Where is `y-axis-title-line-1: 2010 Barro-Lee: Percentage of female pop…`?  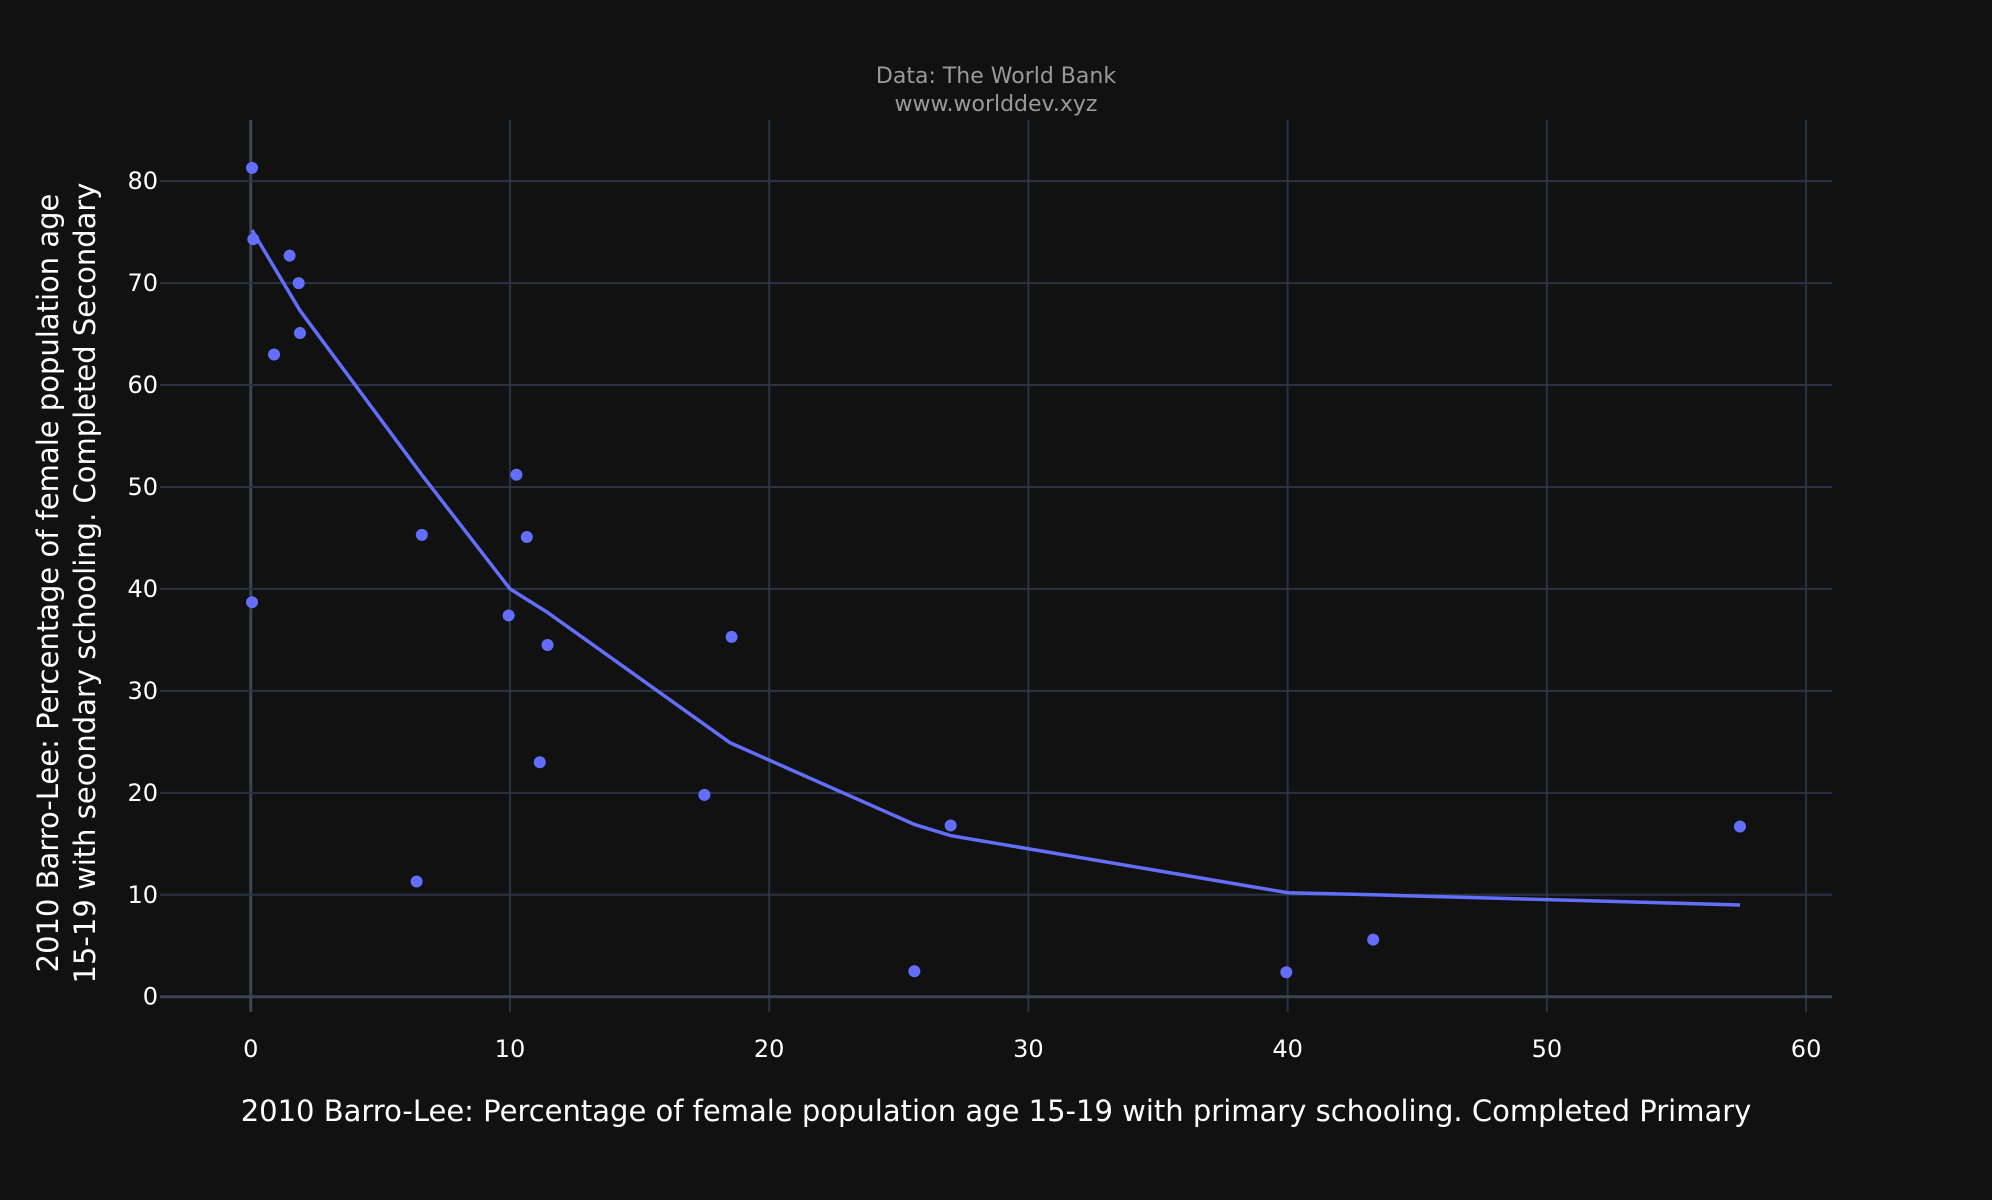
y-axis-title-line-1: 2010 Barro-Lee: Percentage of female pop… is located at coordinates (48, 583).